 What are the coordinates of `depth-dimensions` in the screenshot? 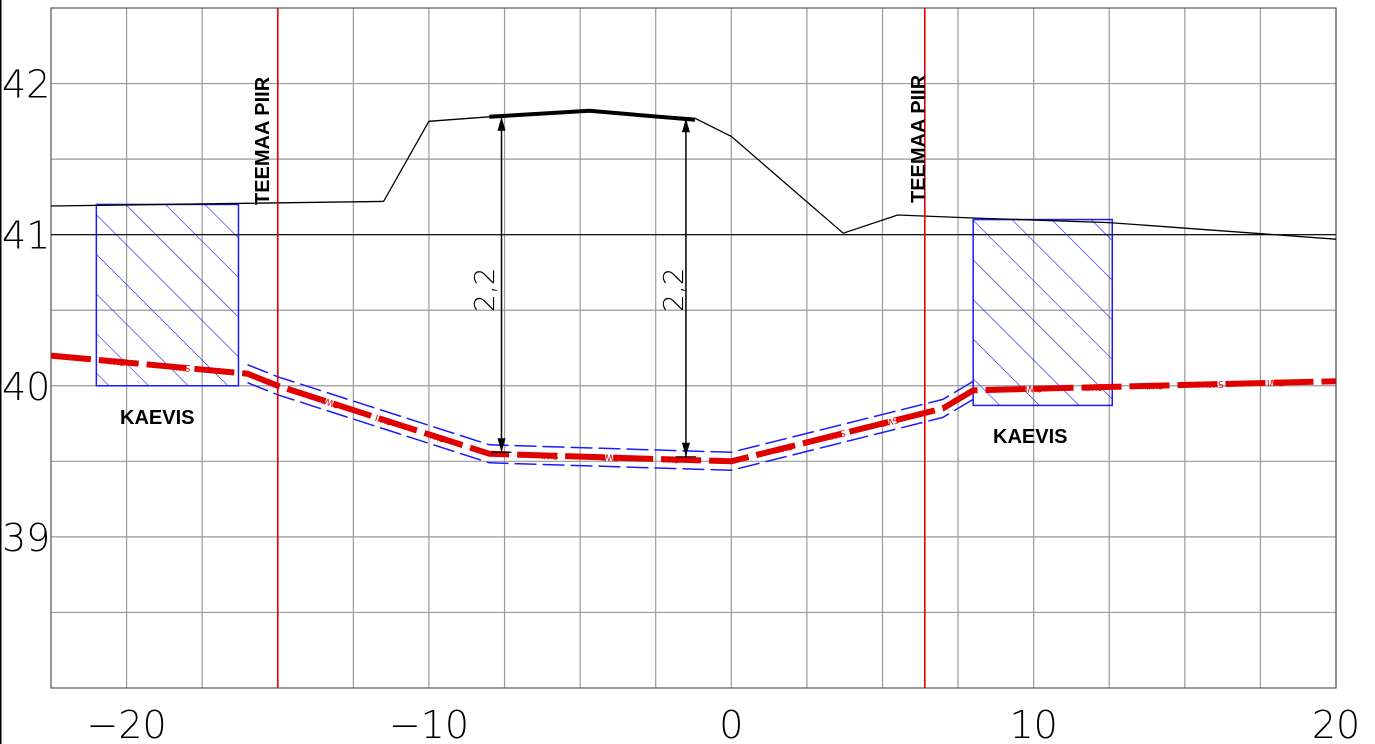 It's located at (593, 287).